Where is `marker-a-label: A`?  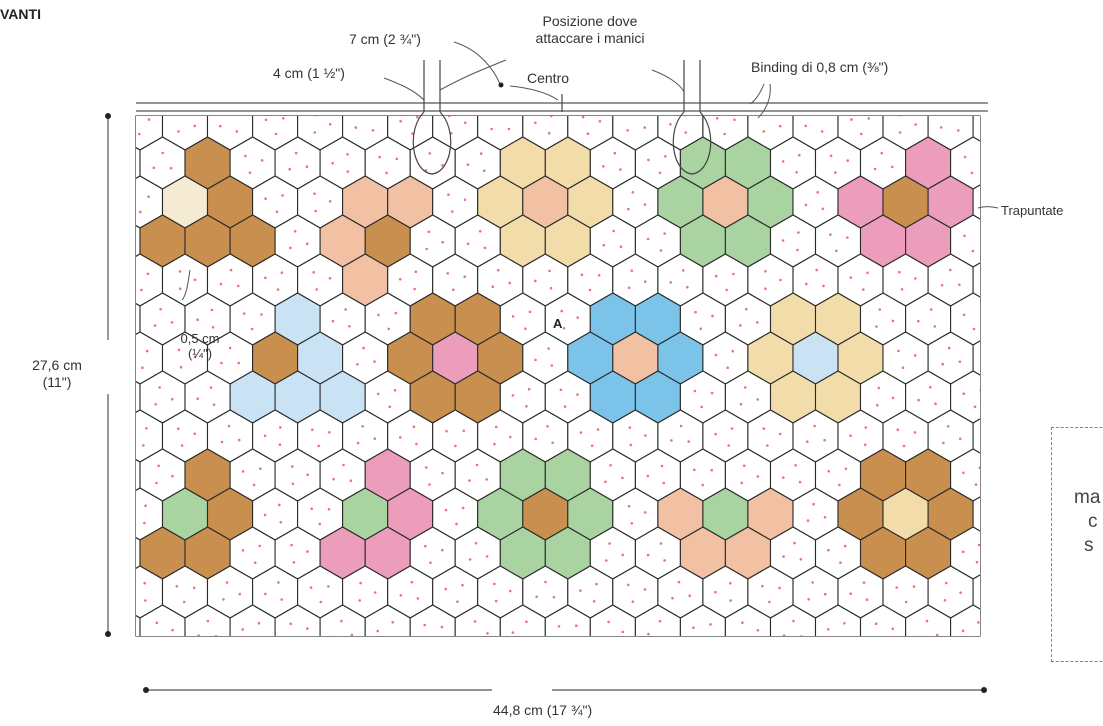 marker-a-label: A is located at coordinates (558, 323).